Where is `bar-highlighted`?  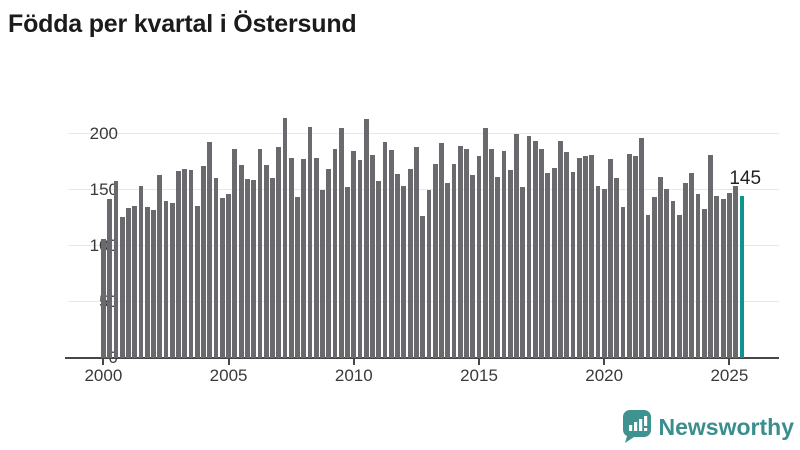 bar-highlighted is located at coordinates (742, 276).